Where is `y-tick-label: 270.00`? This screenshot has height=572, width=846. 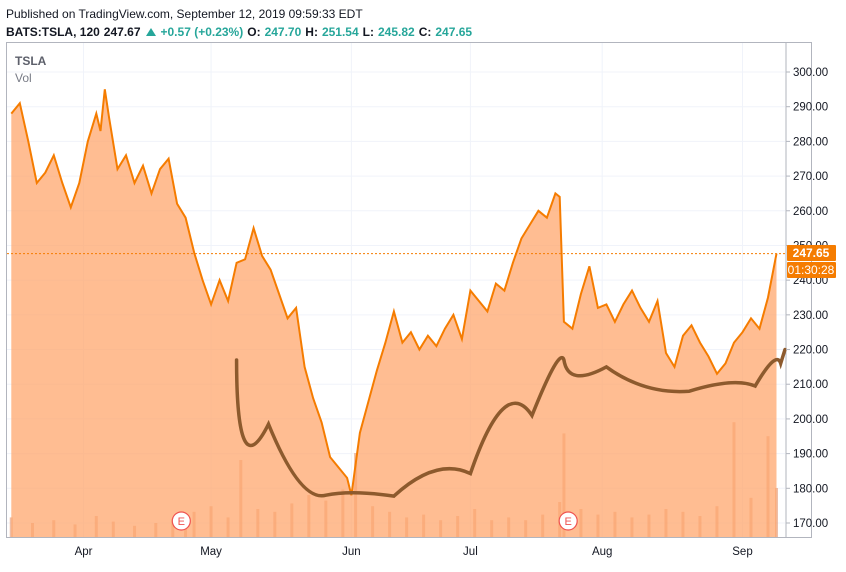
y-tick-label: 270.00 is located at coordinates (810, 177).